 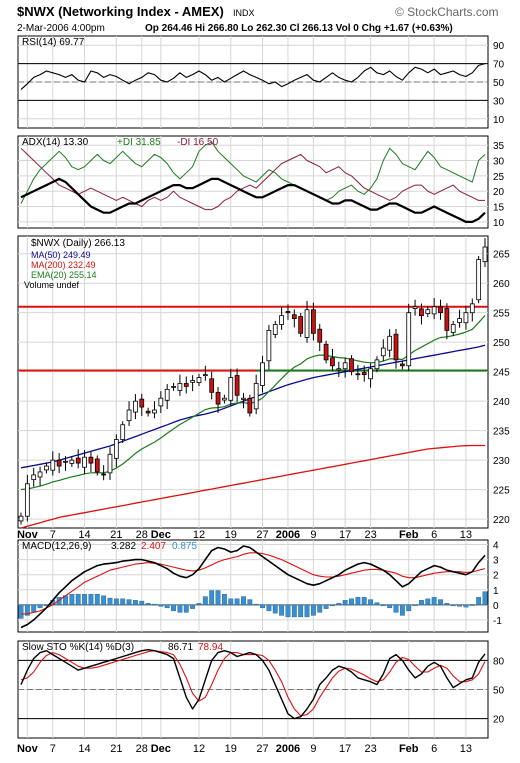 What do you see at coordinates (61, 255) in the screenshot?
I see `ma50-legend-label: MA(50) 249.49` at bounding box center [61, 255].